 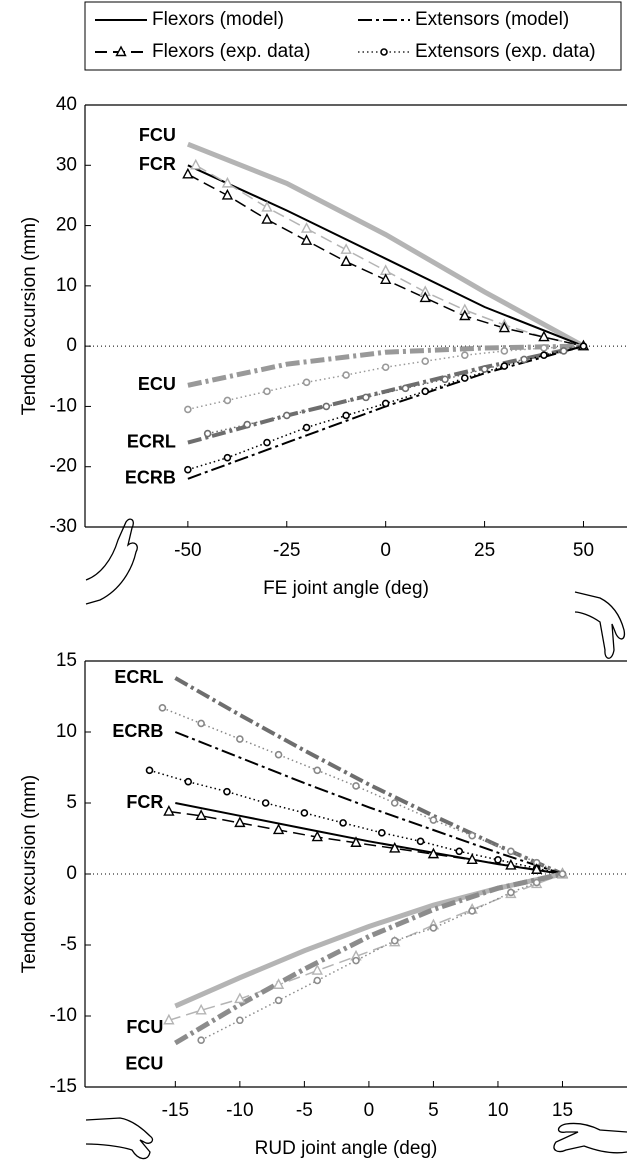 What do you see at coordinates (157, 135) in the screenshot?
I see `series-label: FCU` at bounding box center [157, 135].